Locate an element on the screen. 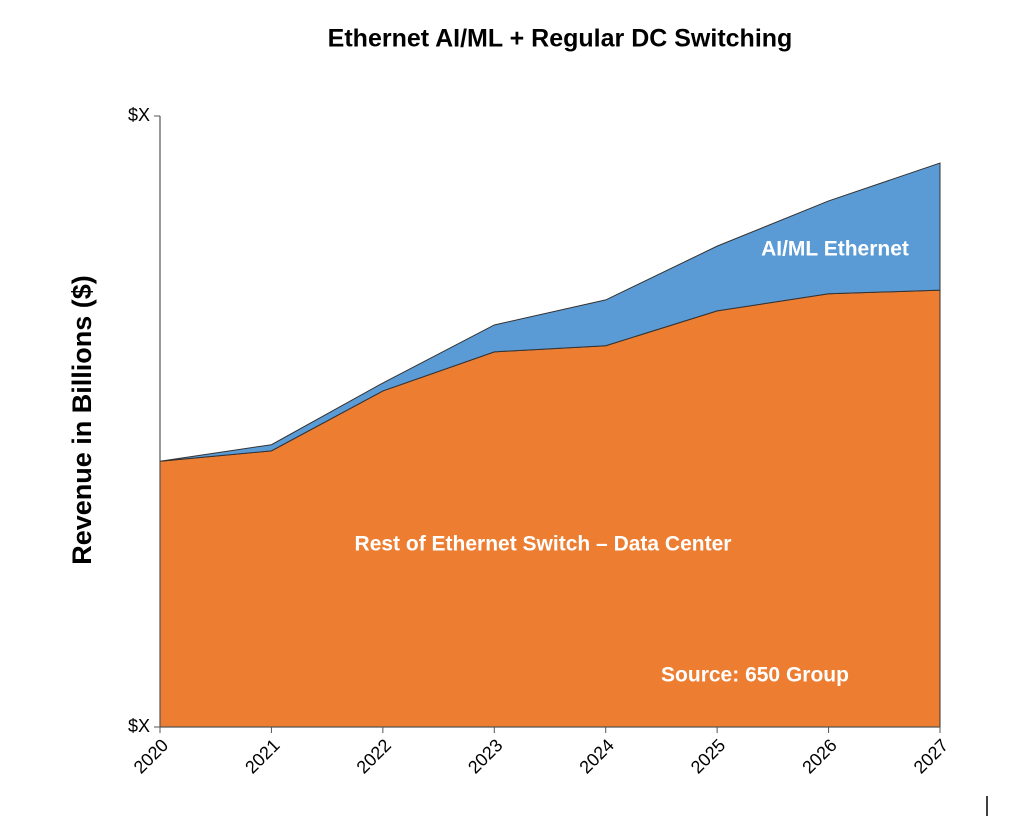 This screenshot has height=832, width=1024. series-label: AI/ML Ethernet is located at coordinates (835, 249).